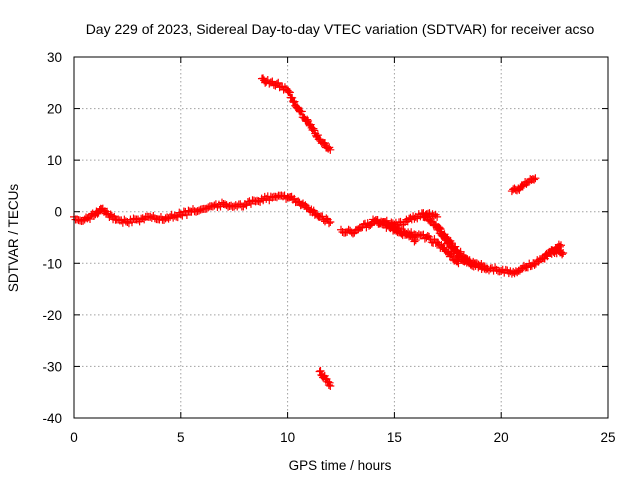 This screenshot has height=480, width=640. What do you see at coordinates (52, 263) in the screenshot?
I see `y-tick-label: -10` at bounding box center [52, 263].